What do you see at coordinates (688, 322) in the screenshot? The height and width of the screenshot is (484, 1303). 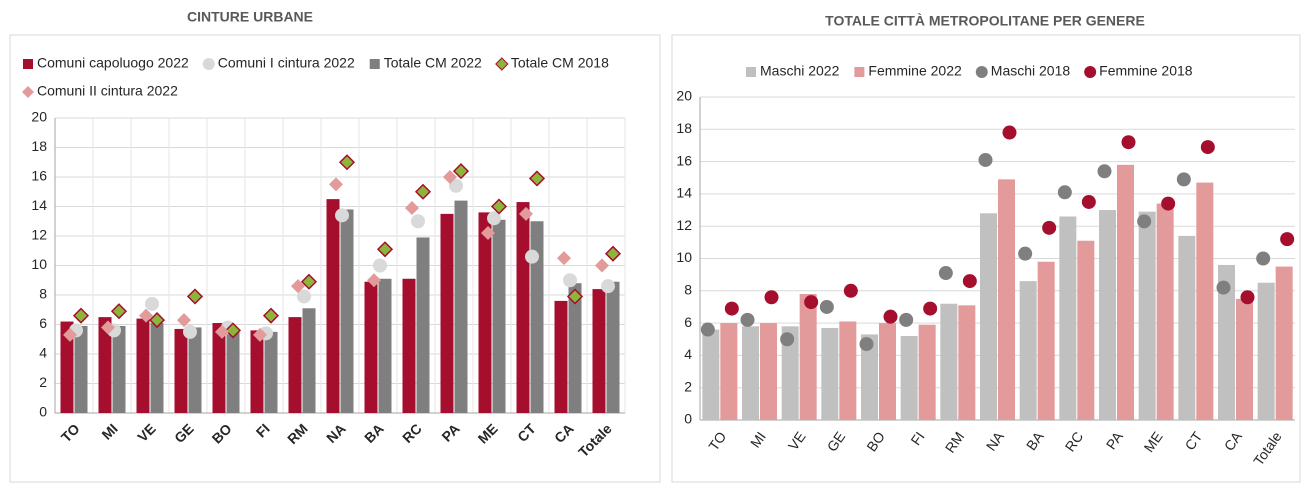 I see `y-tick-label: 6` at bounding box center [688, 322].